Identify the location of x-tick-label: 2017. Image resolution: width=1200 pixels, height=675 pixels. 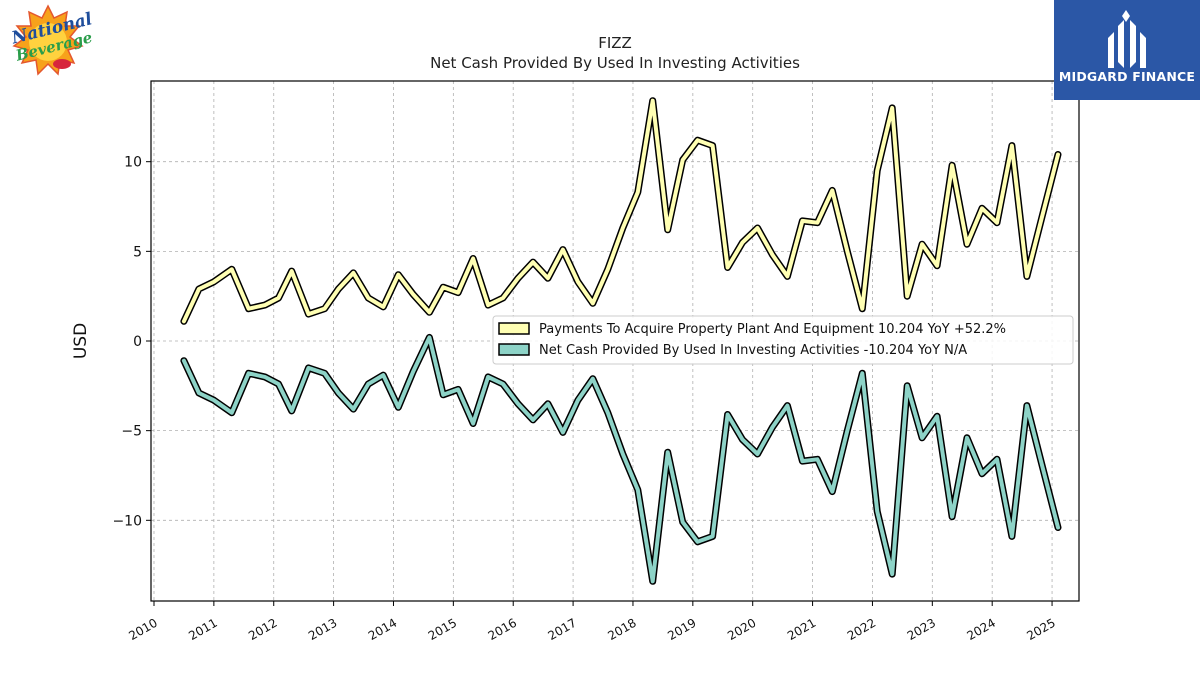
(561, 629).